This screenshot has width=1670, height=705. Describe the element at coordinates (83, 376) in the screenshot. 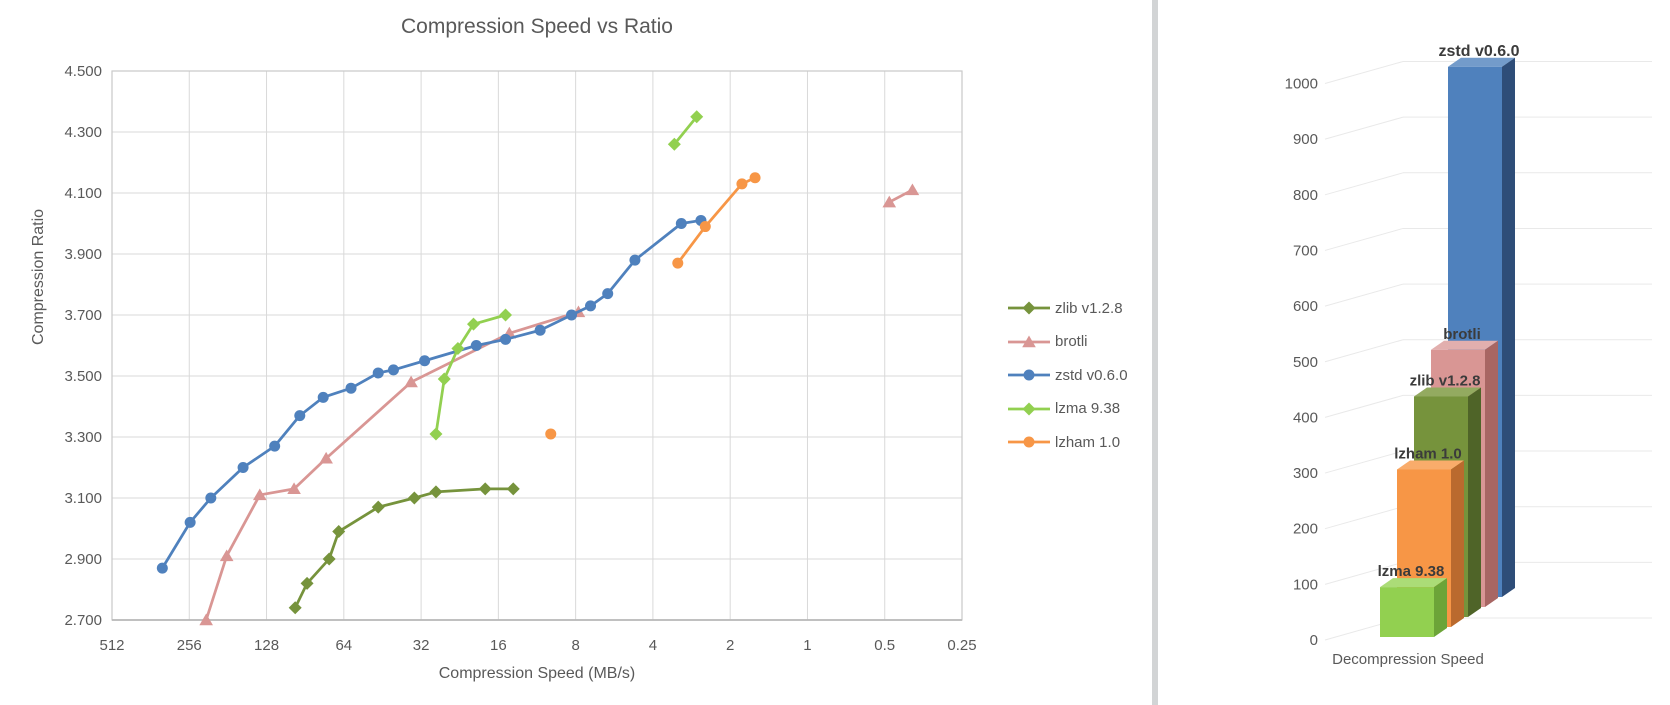

I see `y-tick-label: 3.500` at that location.